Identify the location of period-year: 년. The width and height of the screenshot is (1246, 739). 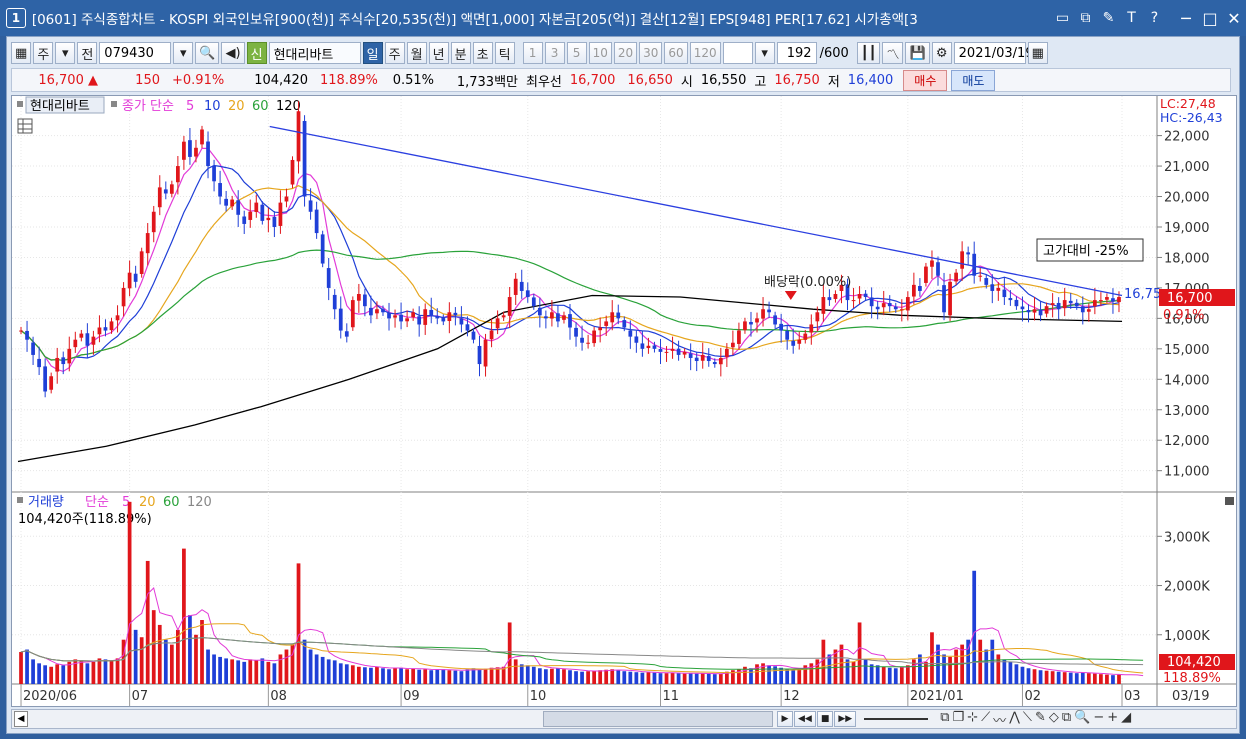
(438, 53).